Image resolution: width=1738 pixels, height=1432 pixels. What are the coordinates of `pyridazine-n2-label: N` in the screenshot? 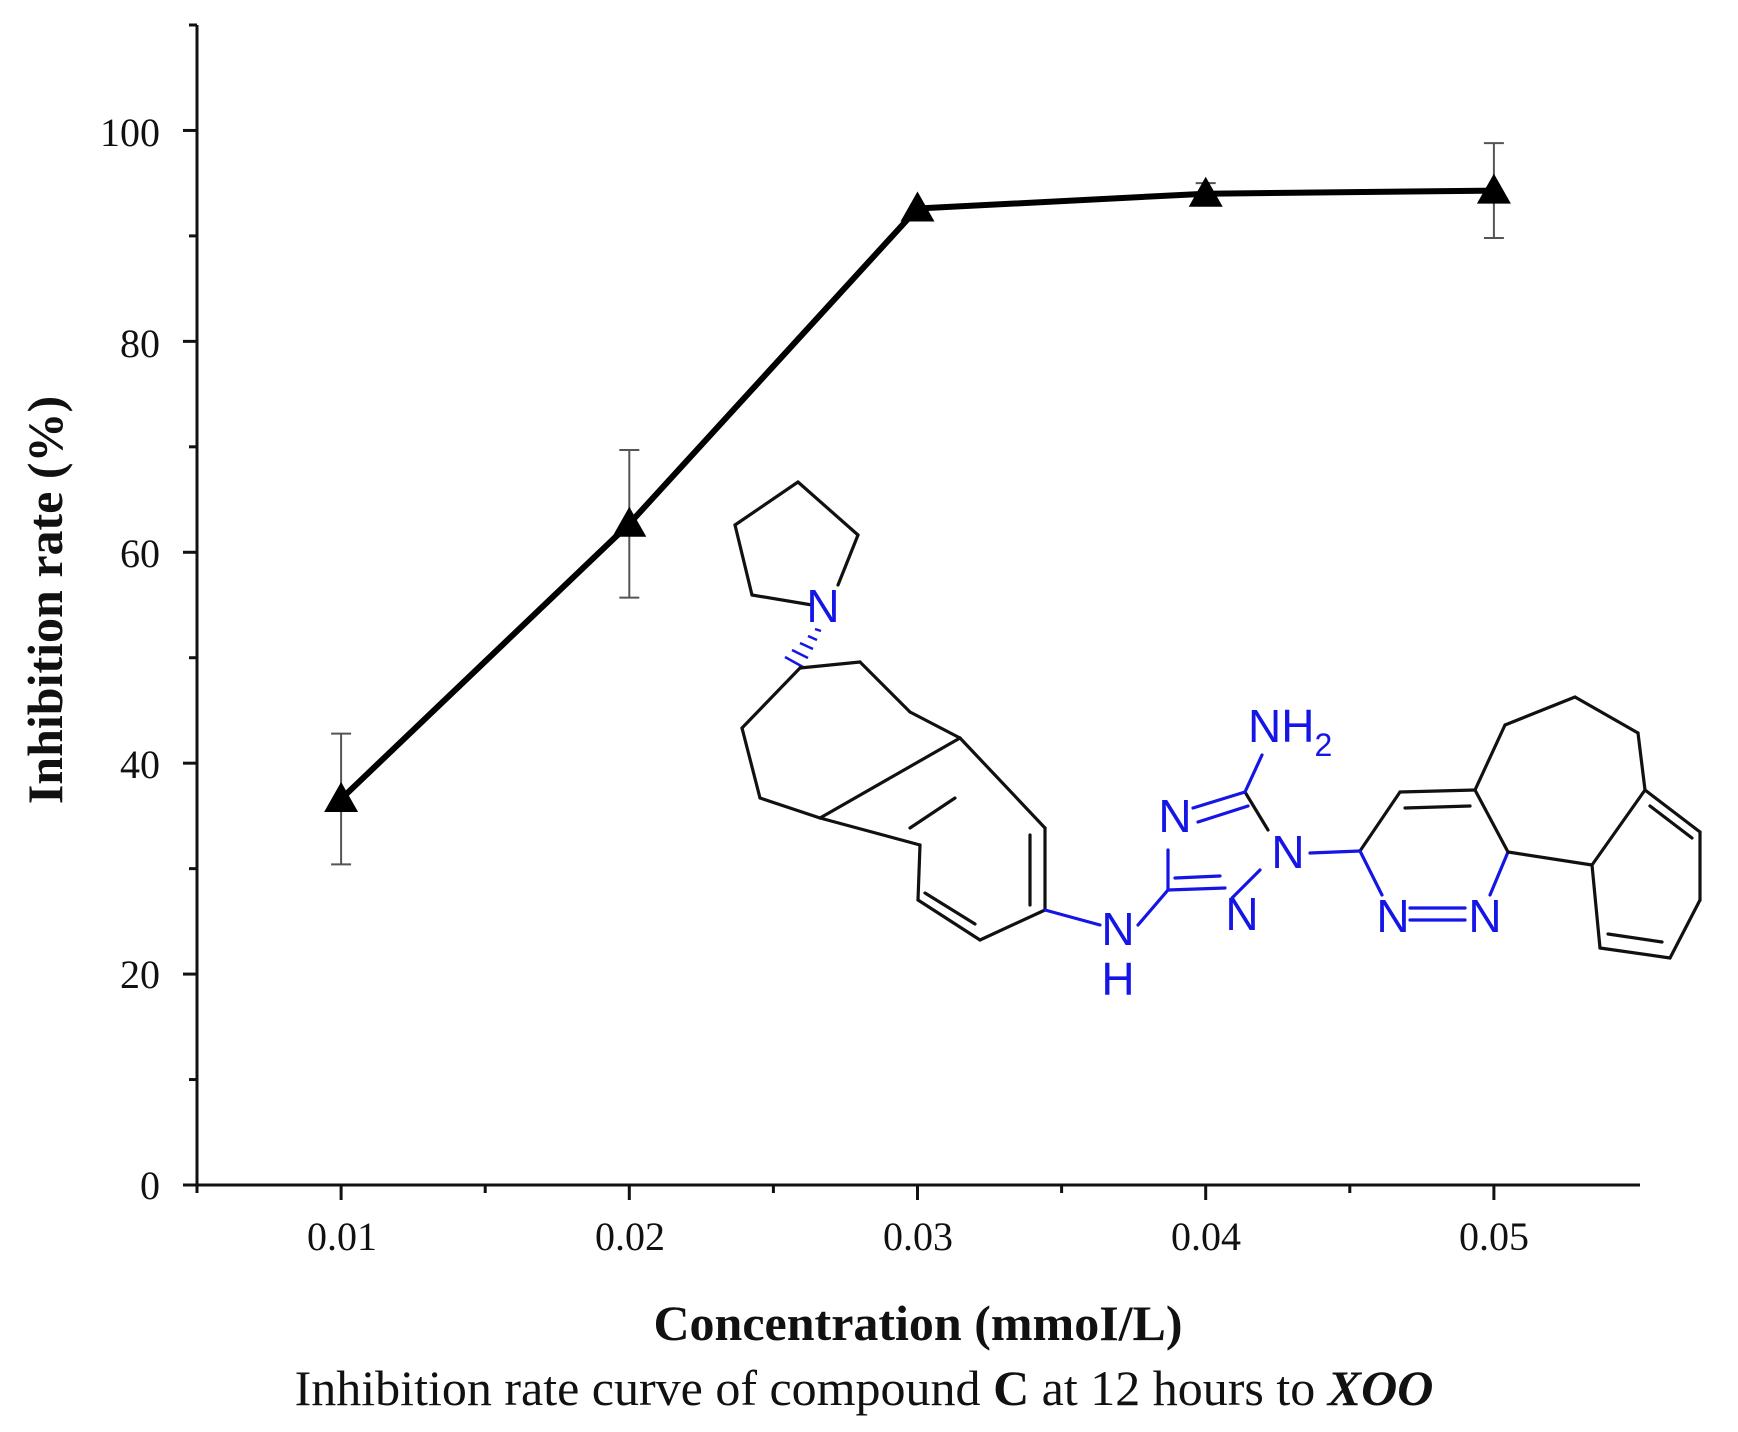 It's located at (1484, 916).